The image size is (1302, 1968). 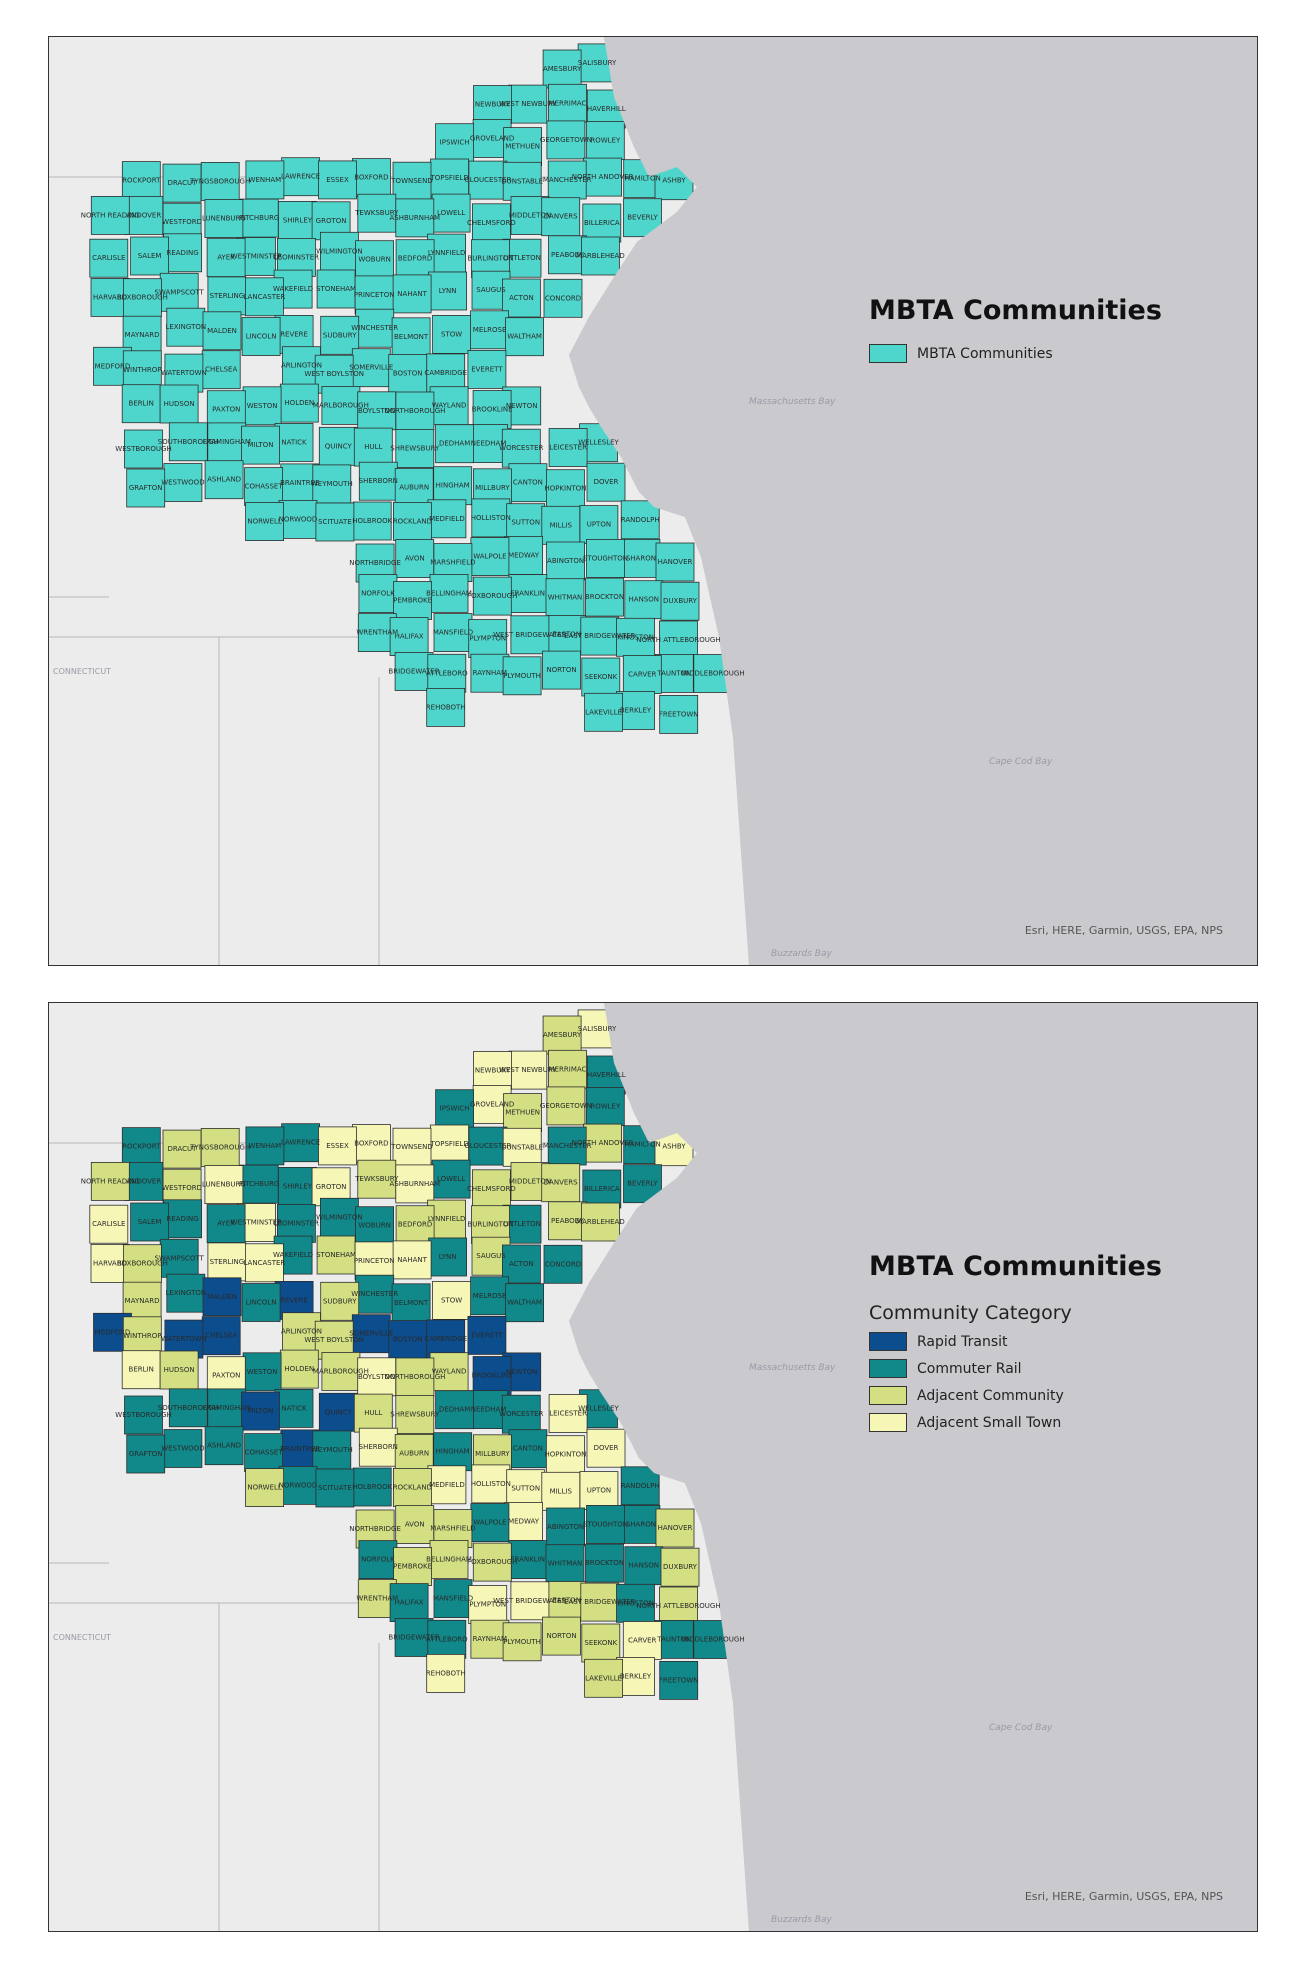 What do you see at coordinates (373, 1413) in the screenshot?
I see `town-hull` at bounding box center [373, 1413].